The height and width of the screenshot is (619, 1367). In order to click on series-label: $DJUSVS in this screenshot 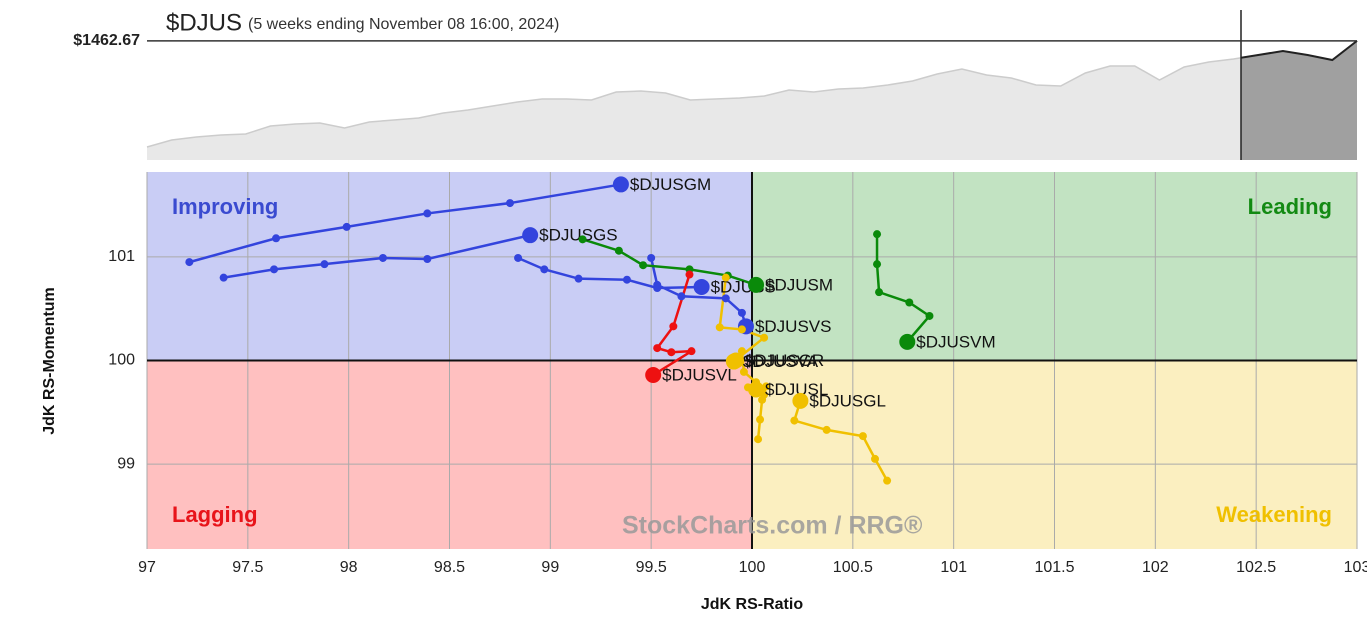, I will do `click(793, 326)`.